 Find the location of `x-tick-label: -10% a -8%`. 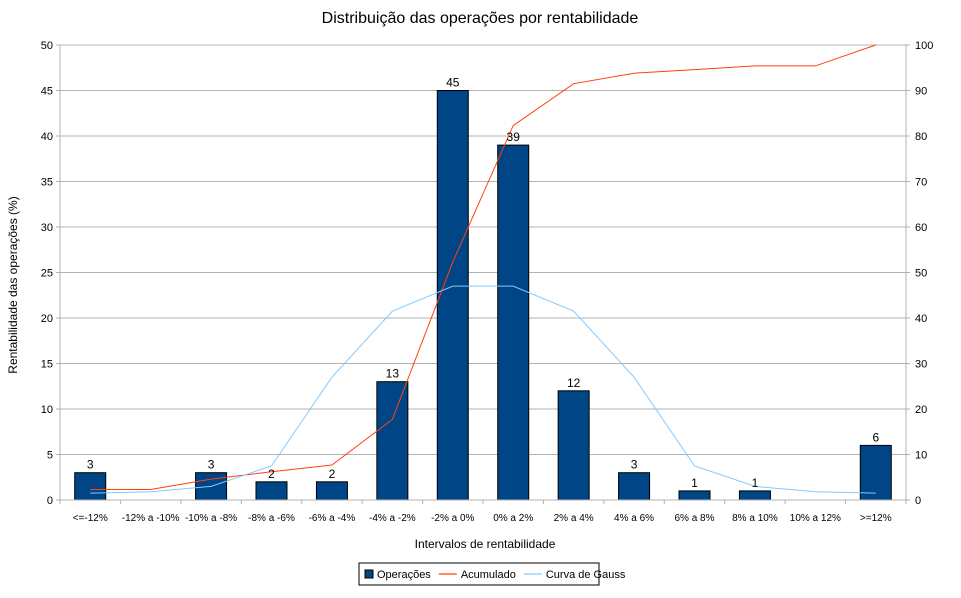

x-tick-label: -10% a -8% is located at coordinates (211, 518).